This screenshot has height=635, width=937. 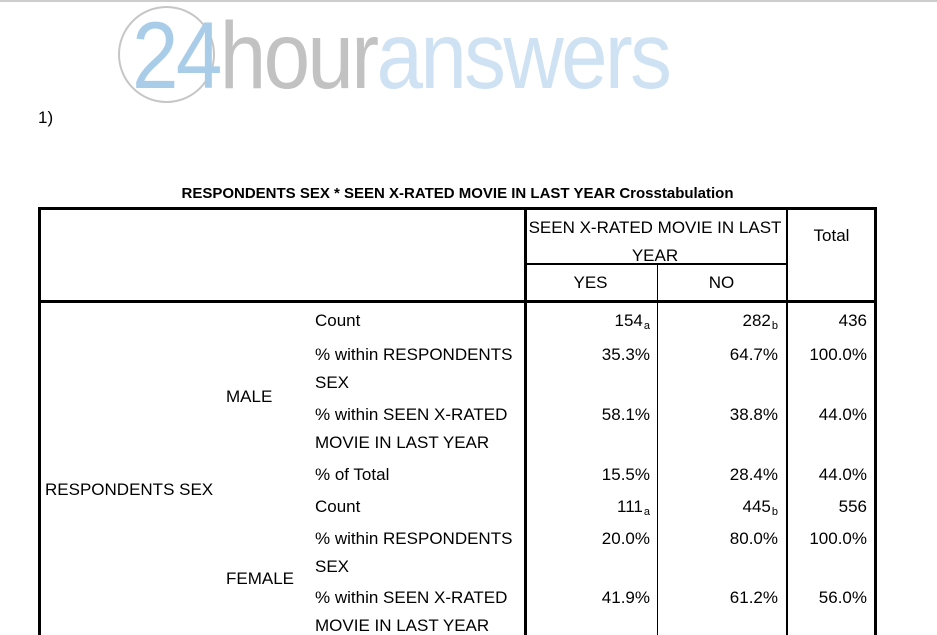 I want to click on cell-value-no: 282b, so click(x=760, y=321).